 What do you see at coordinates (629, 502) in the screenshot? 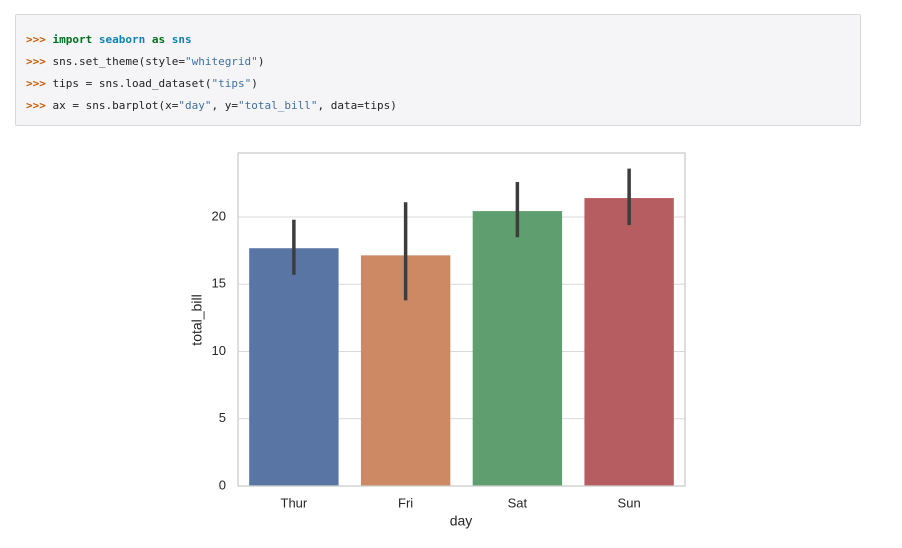
I see `x-tick-label: Sun` at bounding box center [629, 502].